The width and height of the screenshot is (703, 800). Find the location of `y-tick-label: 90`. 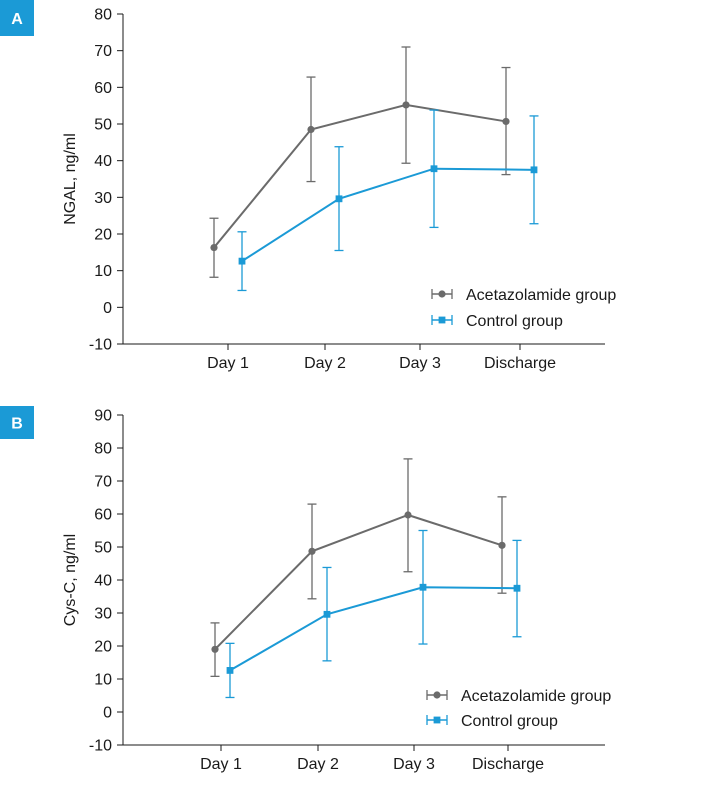

y-tick-label: 90 is located at coordinates (103, 416).